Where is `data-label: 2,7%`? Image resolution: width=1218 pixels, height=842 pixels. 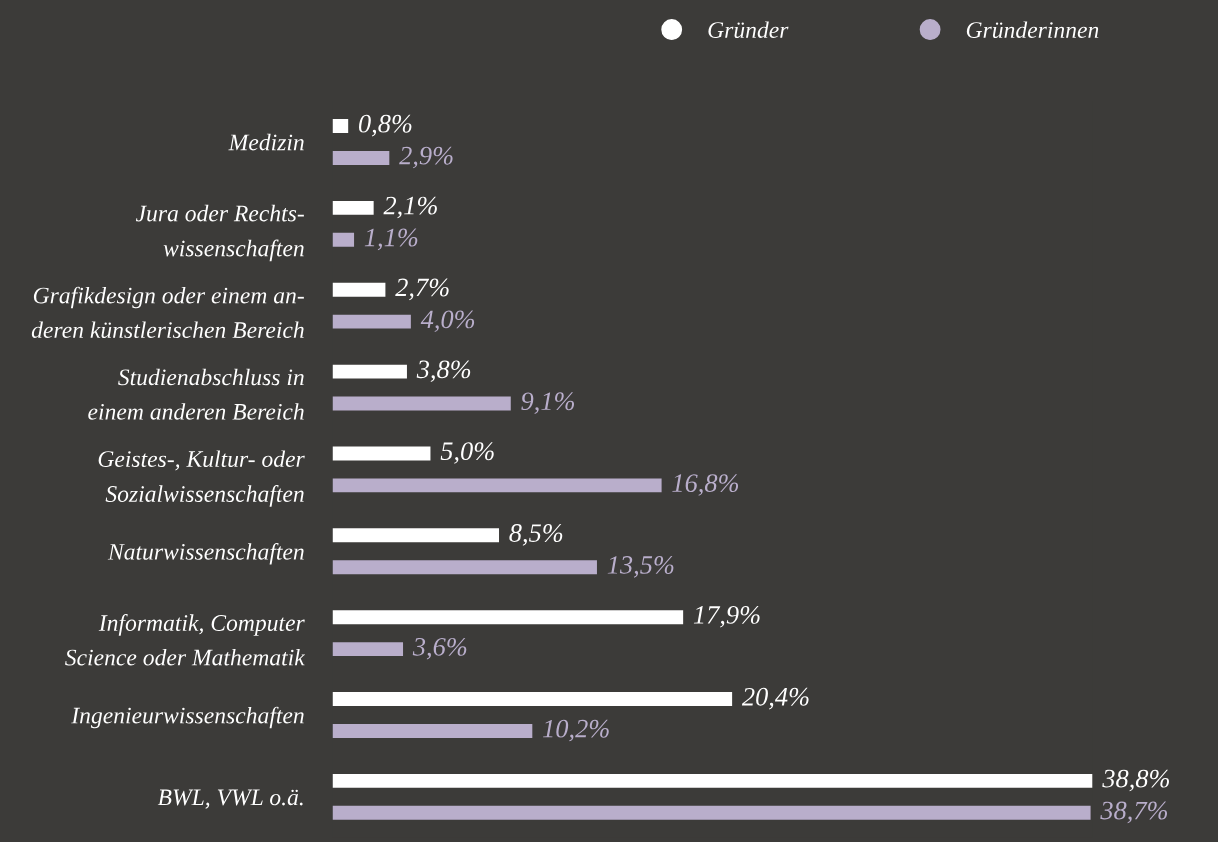 data-label: 2,7% is located at coordinates (422, 289).